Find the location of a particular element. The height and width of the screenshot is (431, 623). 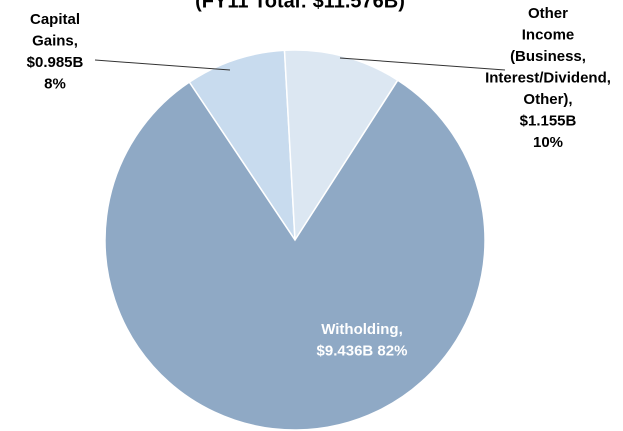

chart-title: (FY11 Total: $11.576B) is located at coordinates (300, 6).